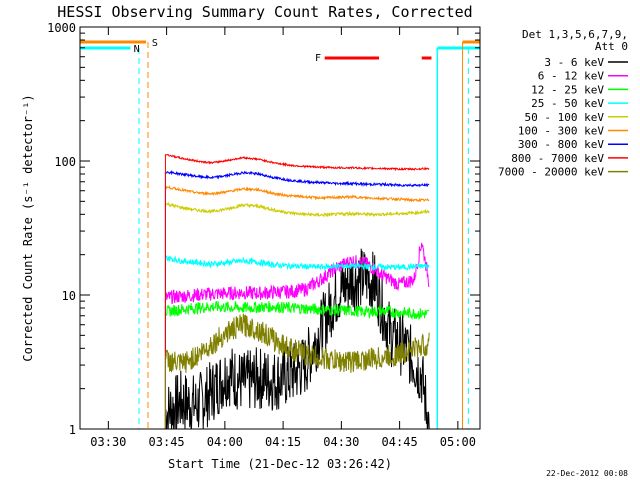 The width and height of the screenshot is (640, 480). What do you see at coordinates (283, 442) in the screenshot?
I see `x-tick-label-3: 04:15` at bounding box center [283, 442].